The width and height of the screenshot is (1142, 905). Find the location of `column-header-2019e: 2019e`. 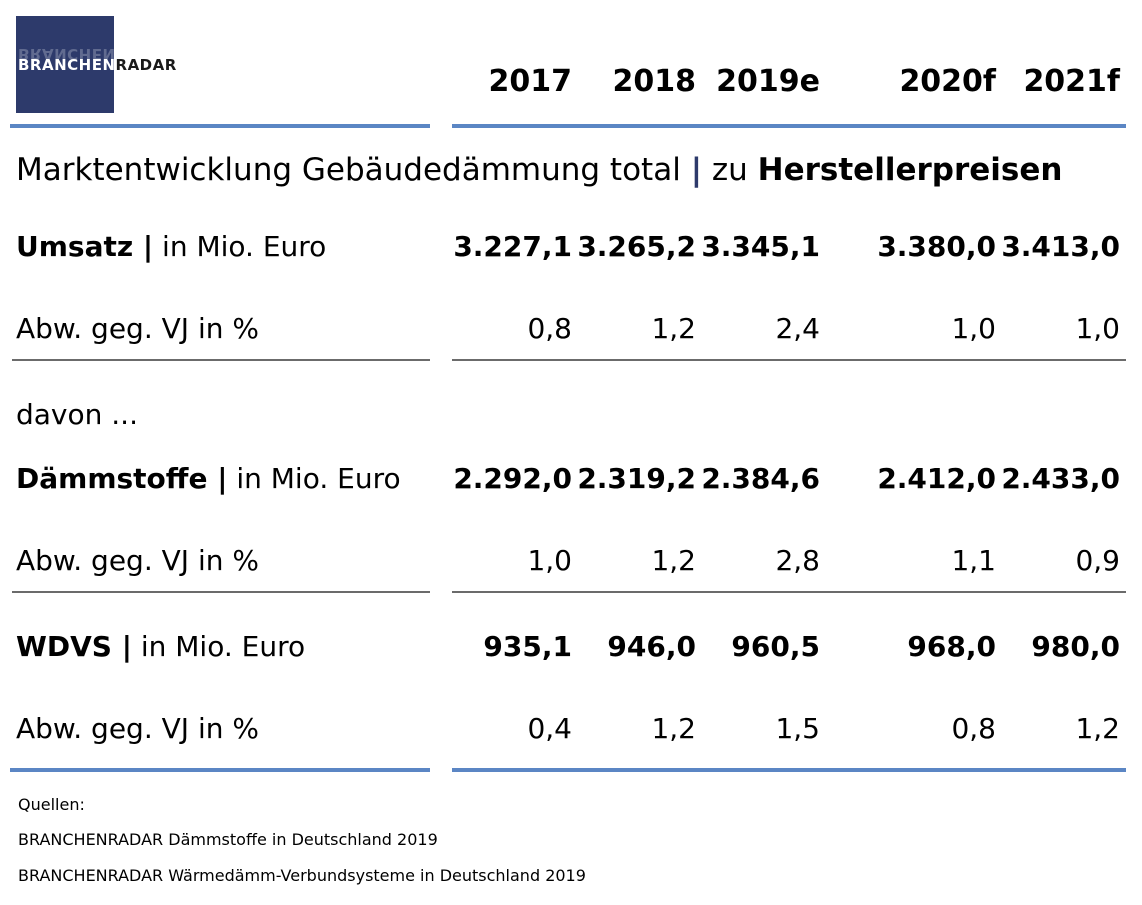

column-header-2019e: 2019e is located at coordinates (768, 81).